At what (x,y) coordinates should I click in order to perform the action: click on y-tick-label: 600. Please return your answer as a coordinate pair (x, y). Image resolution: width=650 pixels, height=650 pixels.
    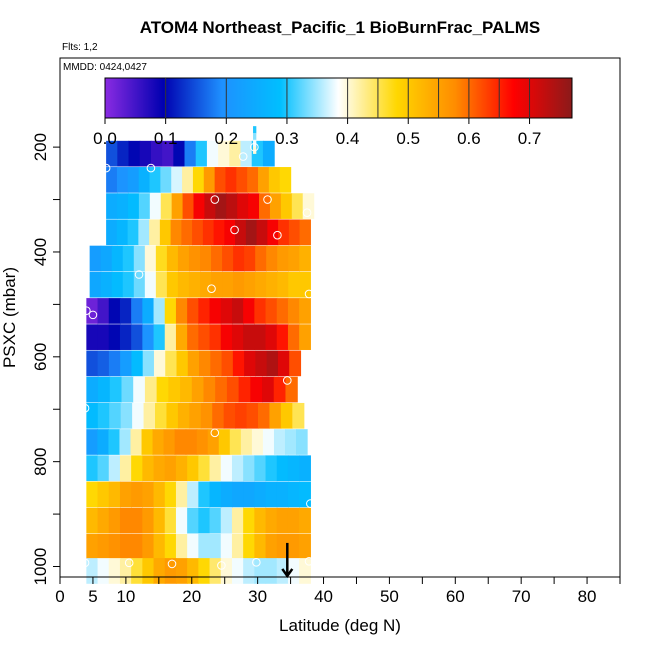
    Looking at the image, I should click on (40, 357).